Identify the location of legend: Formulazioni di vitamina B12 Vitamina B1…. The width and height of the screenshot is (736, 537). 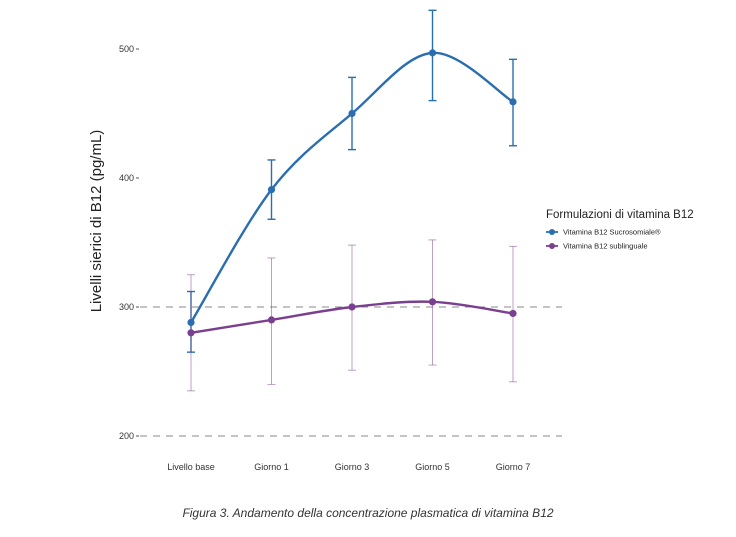
(620, 230).